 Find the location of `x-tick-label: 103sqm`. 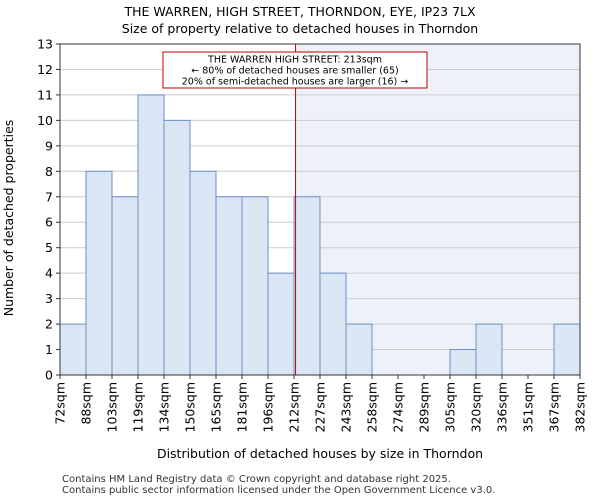

x-tick-label: 103sqm is located at coordinates (112, 407).